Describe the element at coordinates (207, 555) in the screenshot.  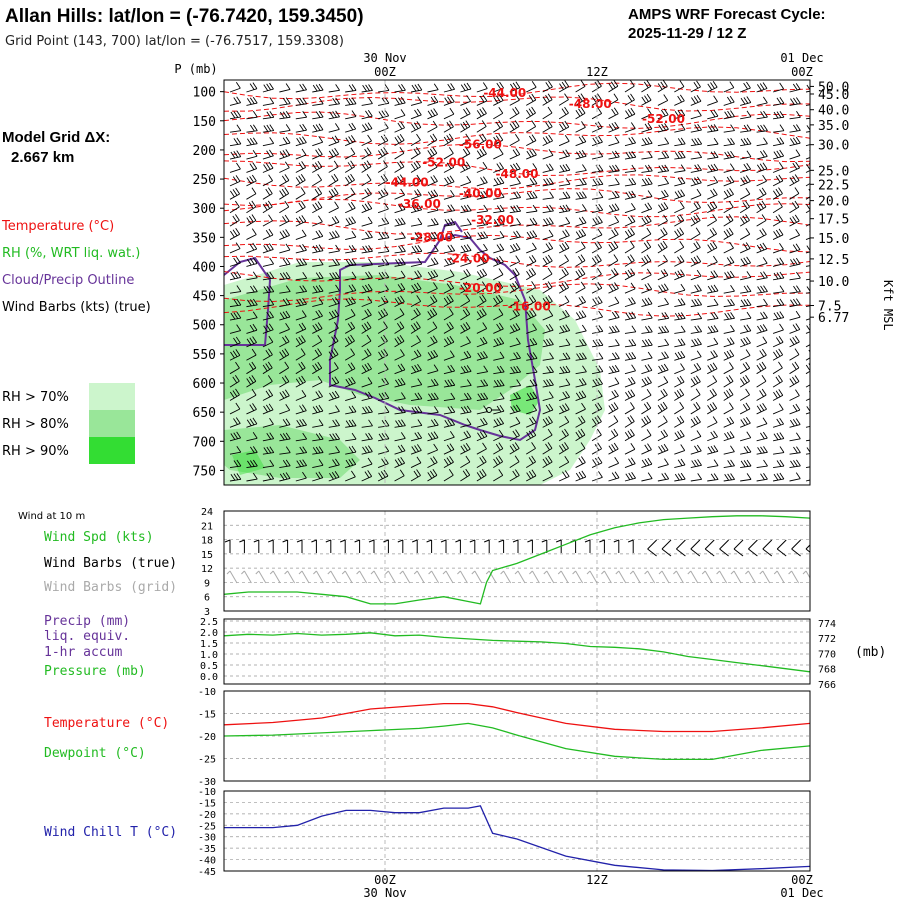
I see `y-tick-label: 15` at that location.